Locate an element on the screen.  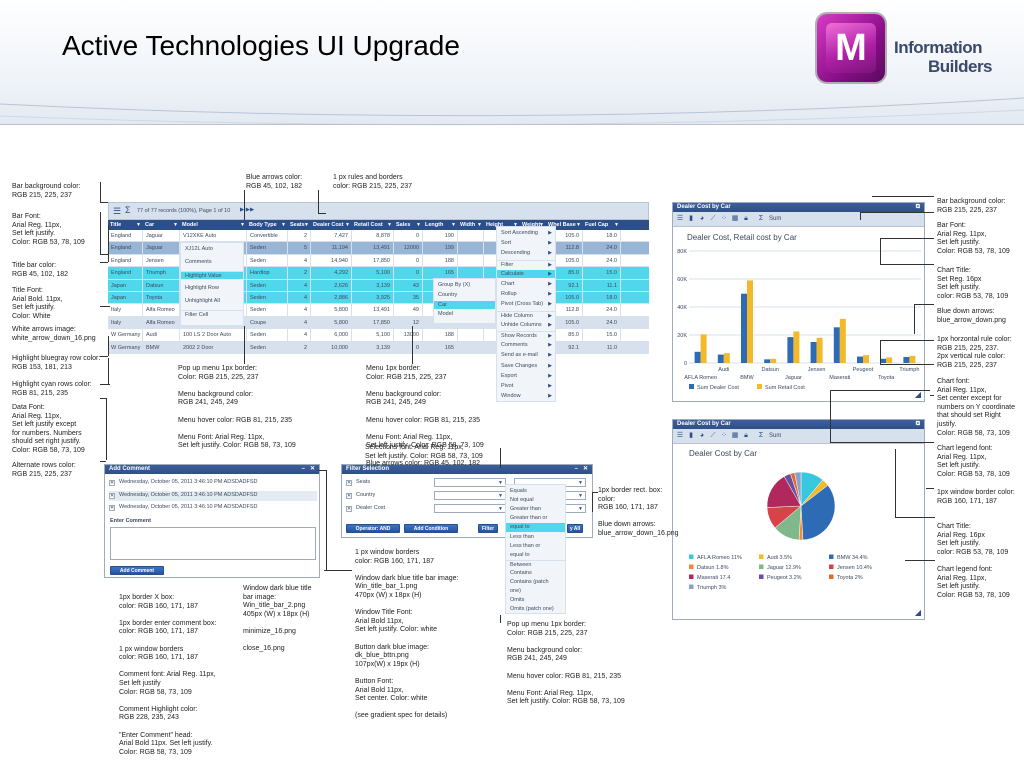
pie-chart-icon: ◕ is located at coordinates (702, 218).